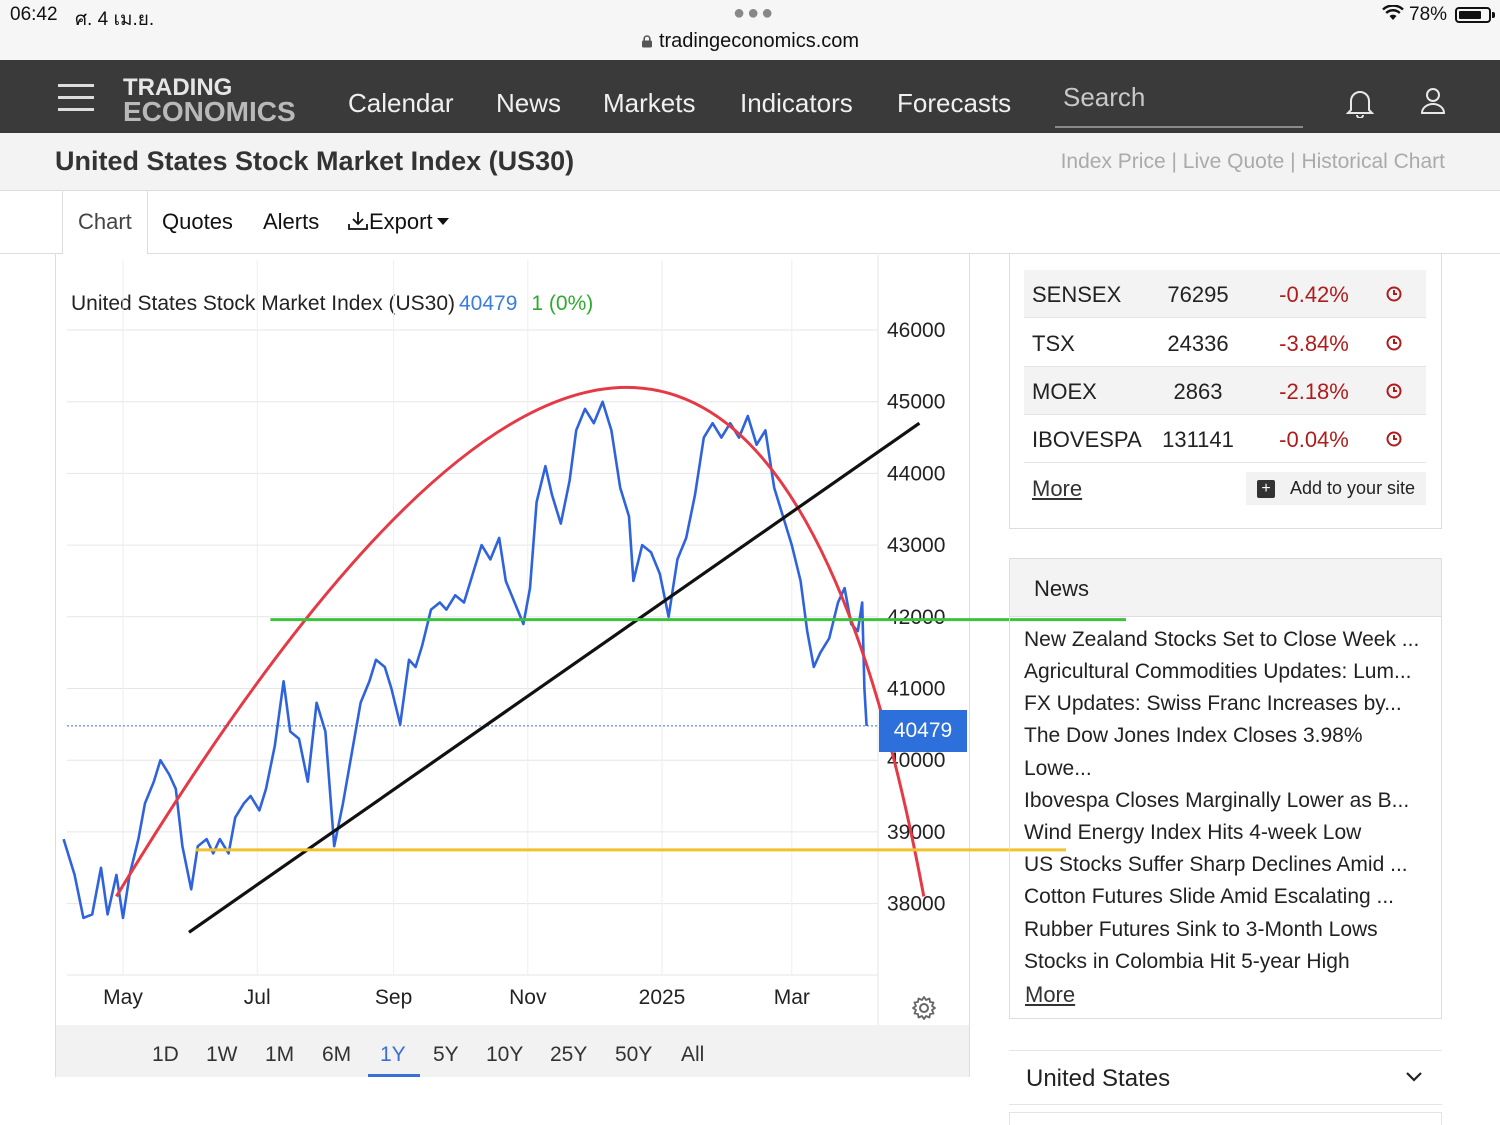  Describe the element at coordinates (315, 161) in the screenshot. I see `page-title: United States Stock Market Index (US30)` at that location.